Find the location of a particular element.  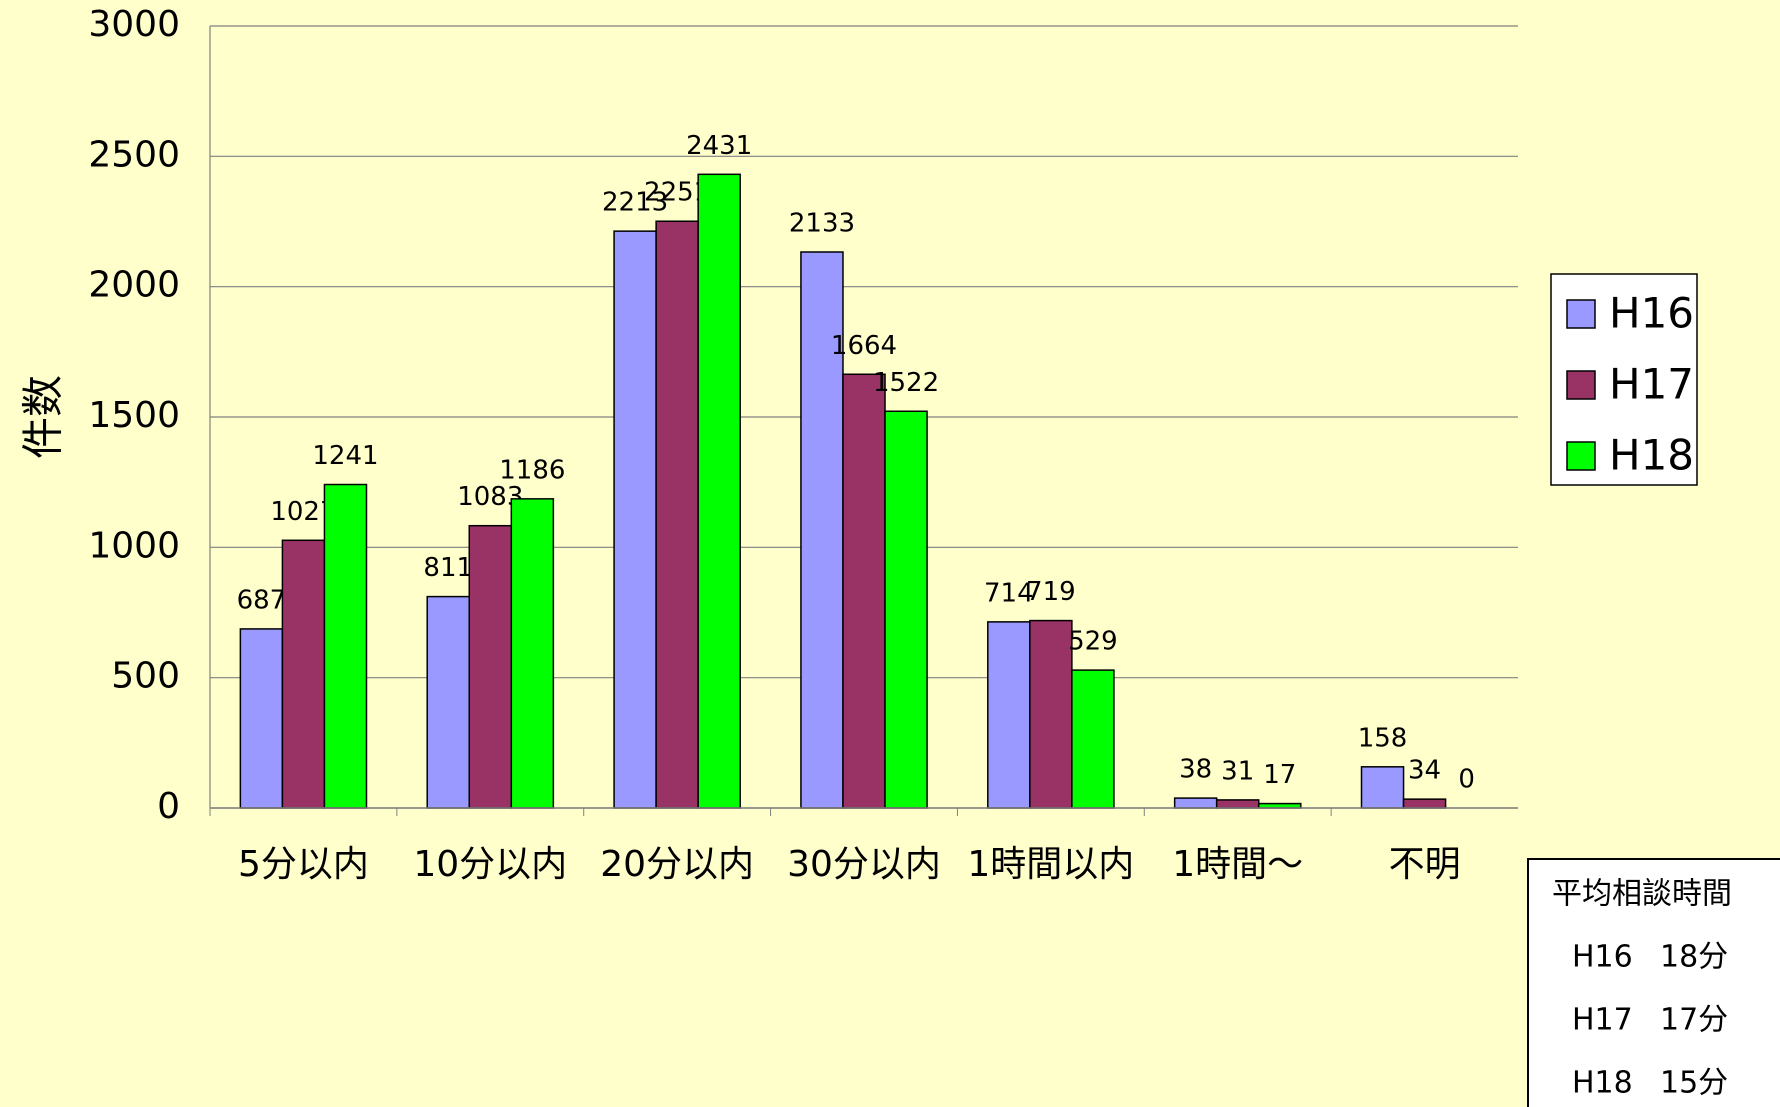

data-label: 714 is located at coordinates (1009, 593).